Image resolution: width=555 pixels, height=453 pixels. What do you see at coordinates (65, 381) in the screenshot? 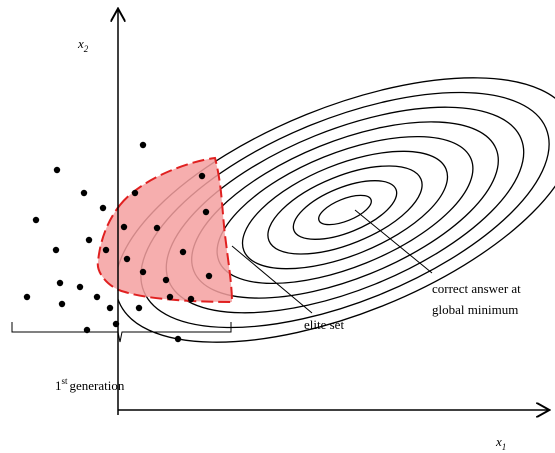
I see `ordinal-suffix: st` at bounding box center [65, 381].